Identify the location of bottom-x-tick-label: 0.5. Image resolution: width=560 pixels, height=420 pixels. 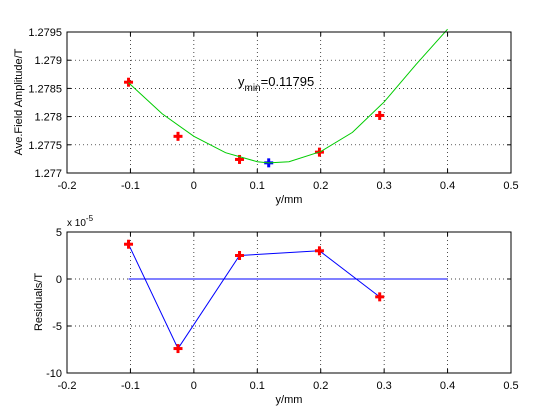
(510, 386).